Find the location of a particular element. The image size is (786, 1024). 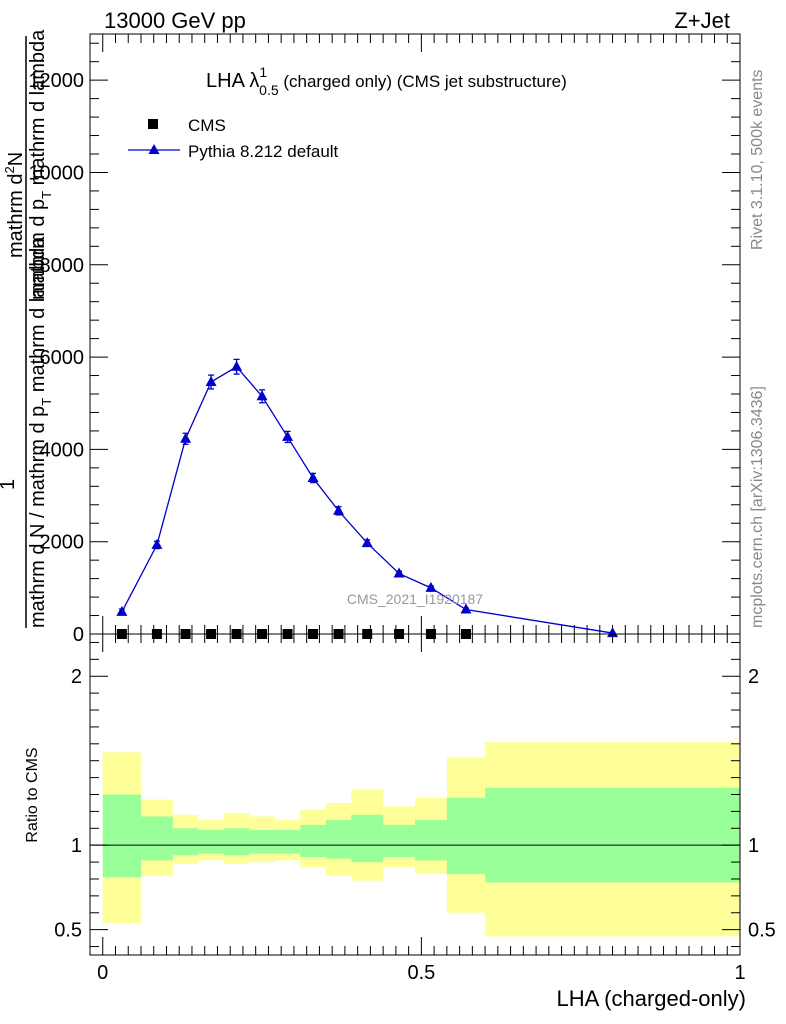

ratio-xtick-label: 0.5 is located at coordinates (421, 973).